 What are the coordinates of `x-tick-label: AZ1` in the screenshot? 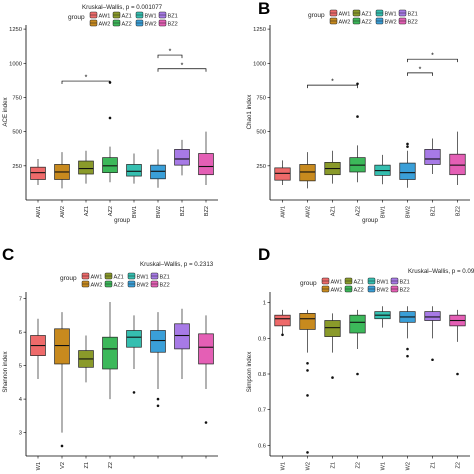 It's located at (87, 211).